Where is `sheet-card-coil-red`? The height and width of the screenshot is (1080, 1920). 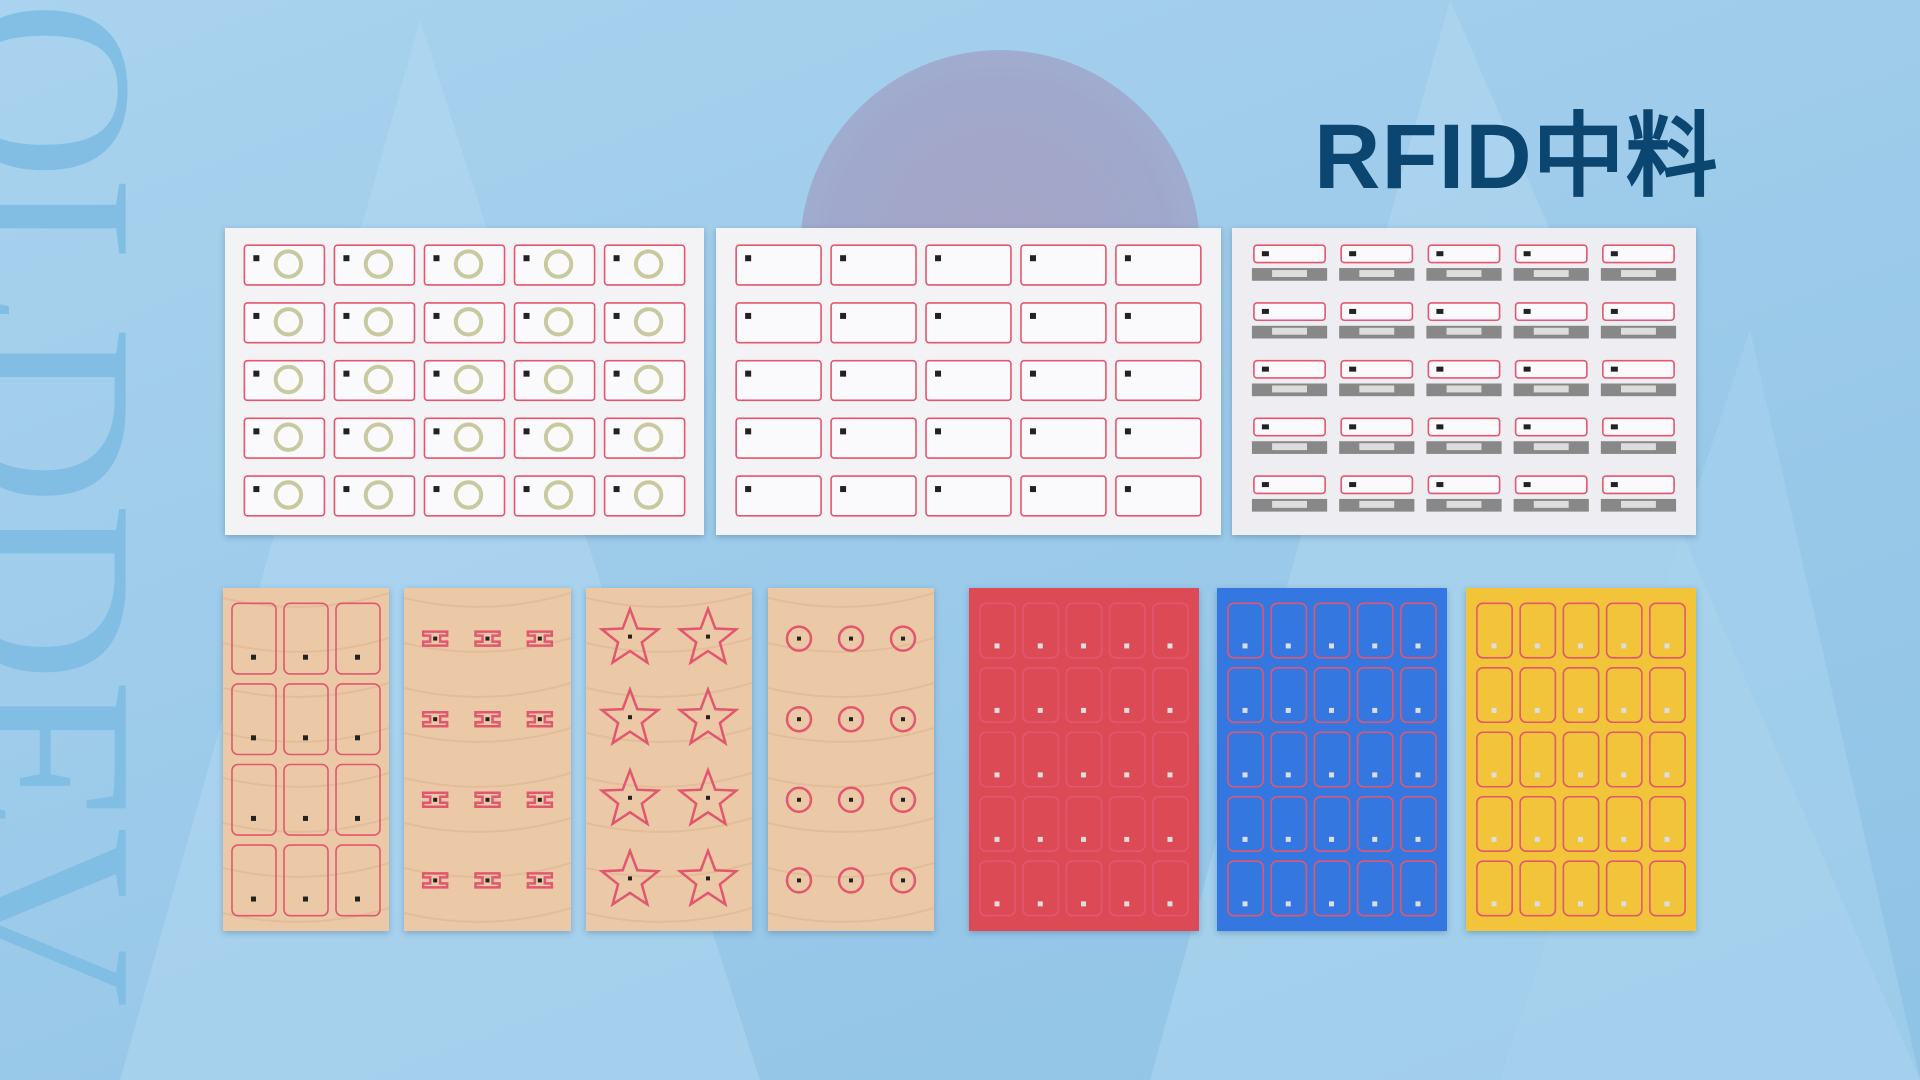 sheet-card-coil-red is located at coordinates (1084, 759).